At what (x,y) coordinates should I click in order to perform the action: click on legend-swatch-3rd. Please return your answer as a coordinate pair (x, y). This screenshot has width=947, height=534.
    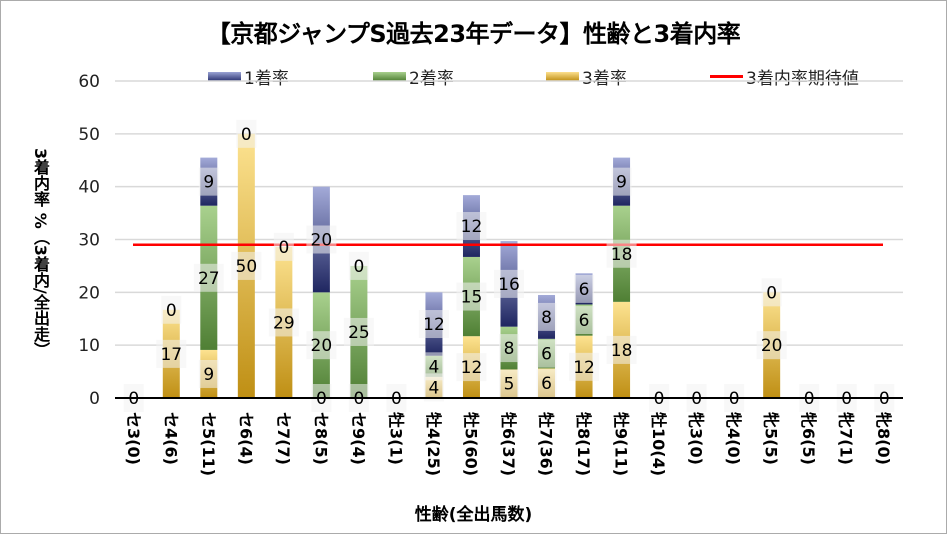
    Looking at the image, I should click on (562, 76).